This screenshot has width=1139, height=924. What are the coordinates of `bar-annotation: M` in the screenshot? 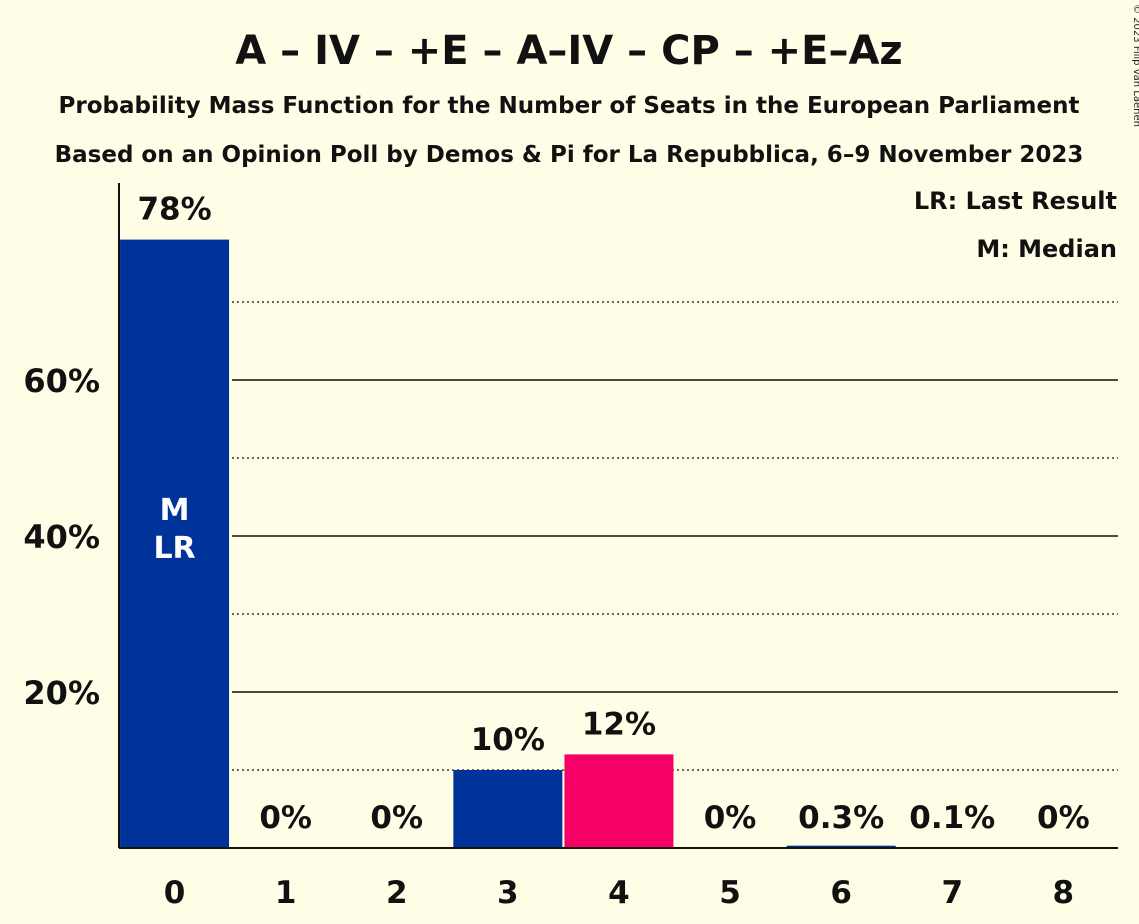 It's located at (175, 510).